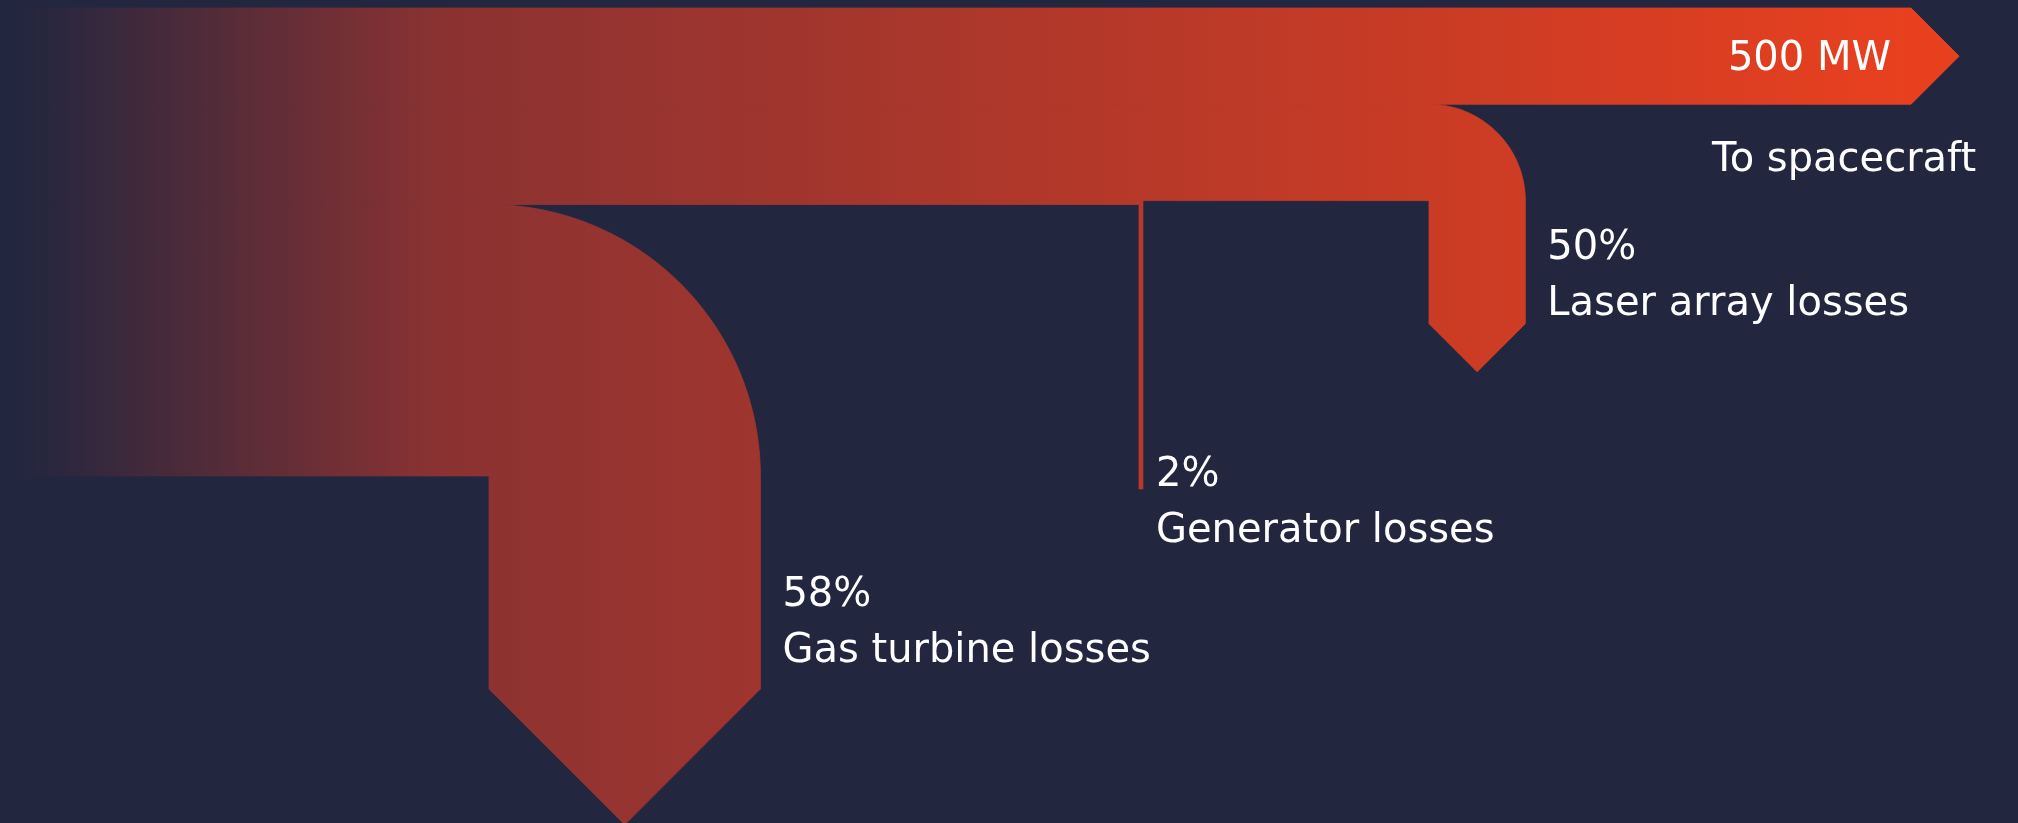 This screenshot has width=2018, height=823. What do you see at coordinates (1809, 56) in the screenshot?
I see `data-label: 500 MW` at bounding box center [1809, 56].